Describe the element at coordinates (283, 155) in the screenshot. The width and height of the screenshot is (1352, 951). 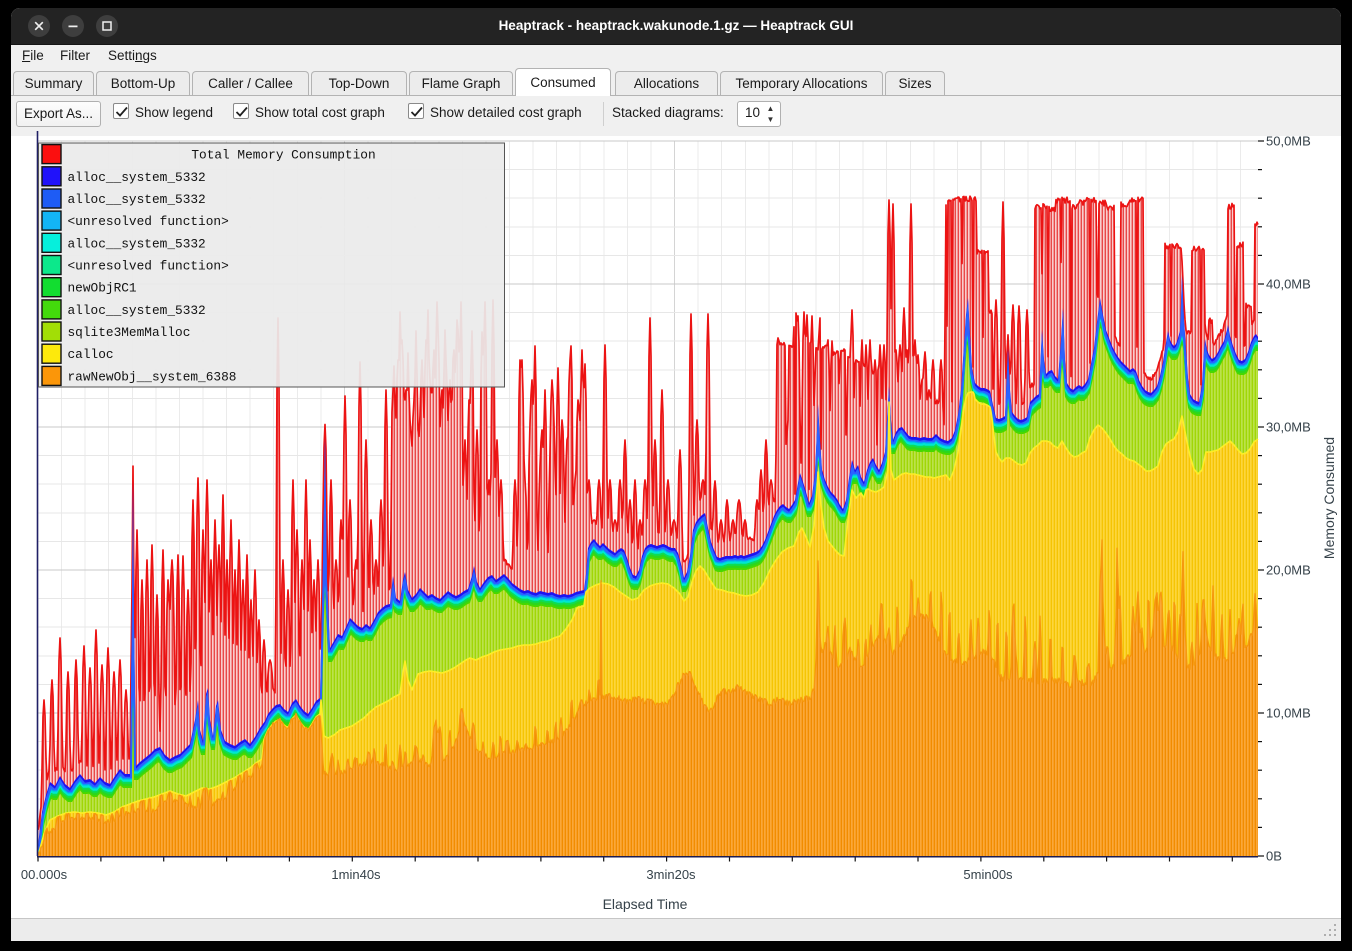
I see `svg-text: Total Memory Consumption` at that location.